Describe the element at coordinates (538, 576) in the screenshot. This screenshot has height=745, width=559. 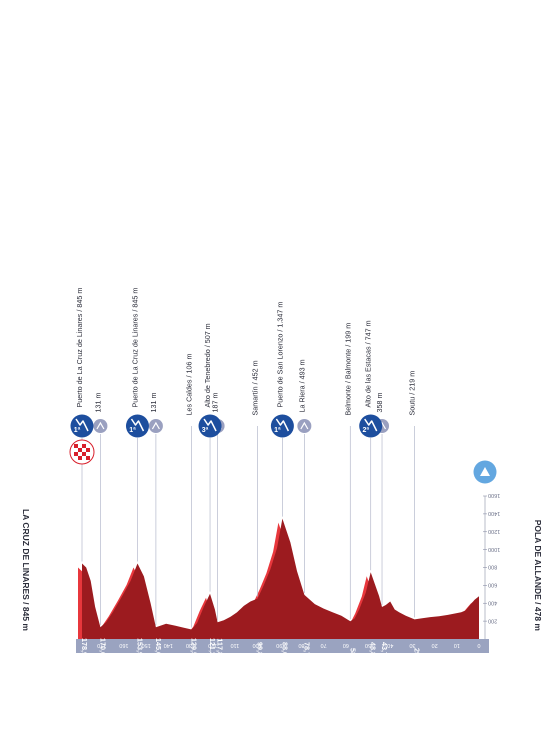
I see `start-label: POLA DE ALLANDE / 478 m` at that location.